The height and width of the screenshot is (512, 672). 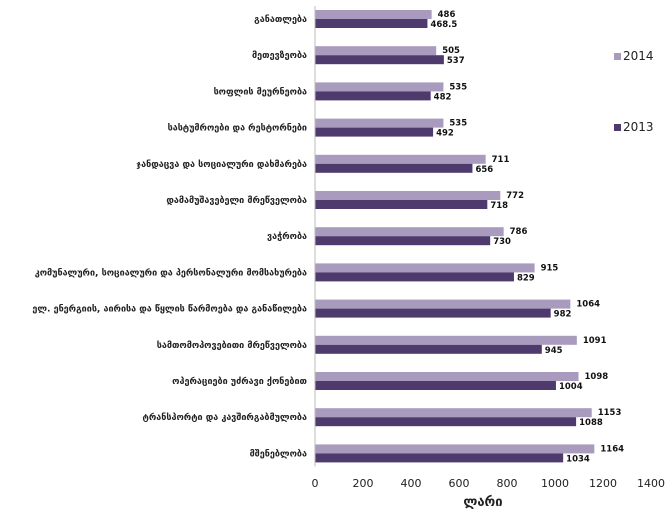 I want to click on x-tick-label: 1200, so click(x=603, y=483).